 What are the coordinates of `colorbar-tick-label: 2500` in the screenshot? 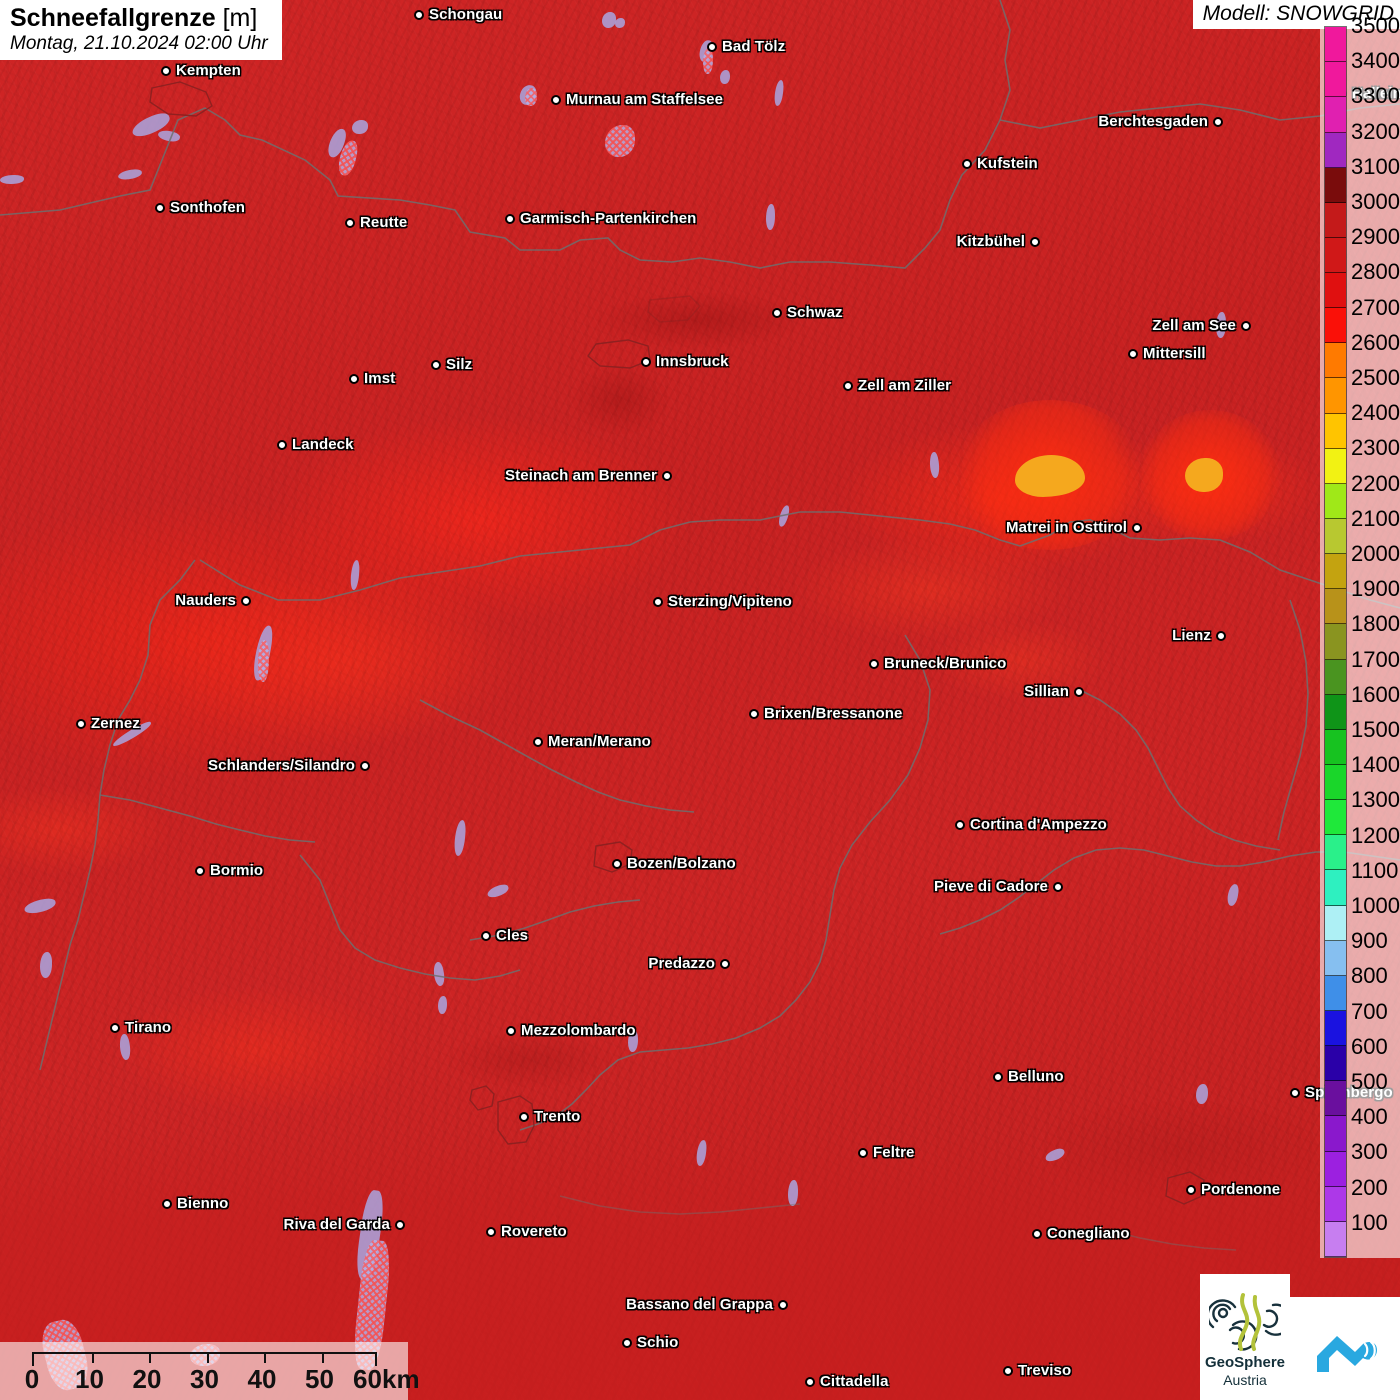 It's located at (1375, 377).